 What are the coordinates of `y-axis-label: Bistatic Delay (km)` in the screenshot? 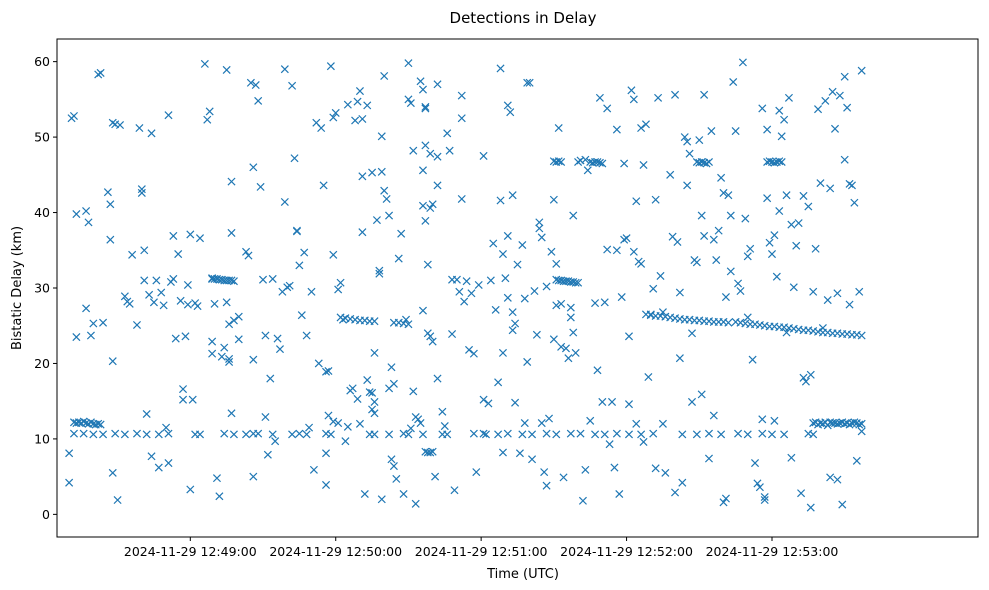 It's located at (17, 288).